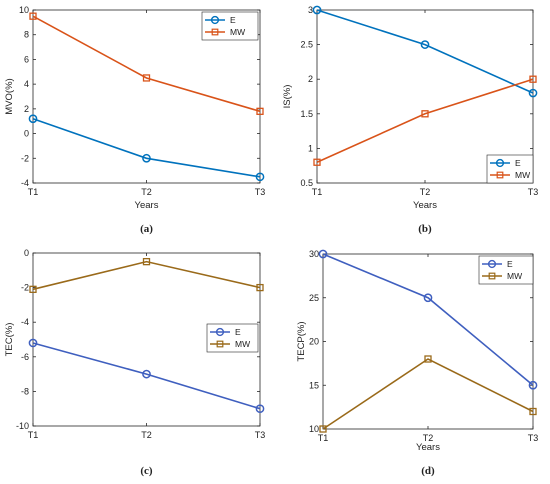  What do you see at coordinates (428, 471) in the screenshot?
I see `panel-label: (d)` at bounding box center [428, 471].